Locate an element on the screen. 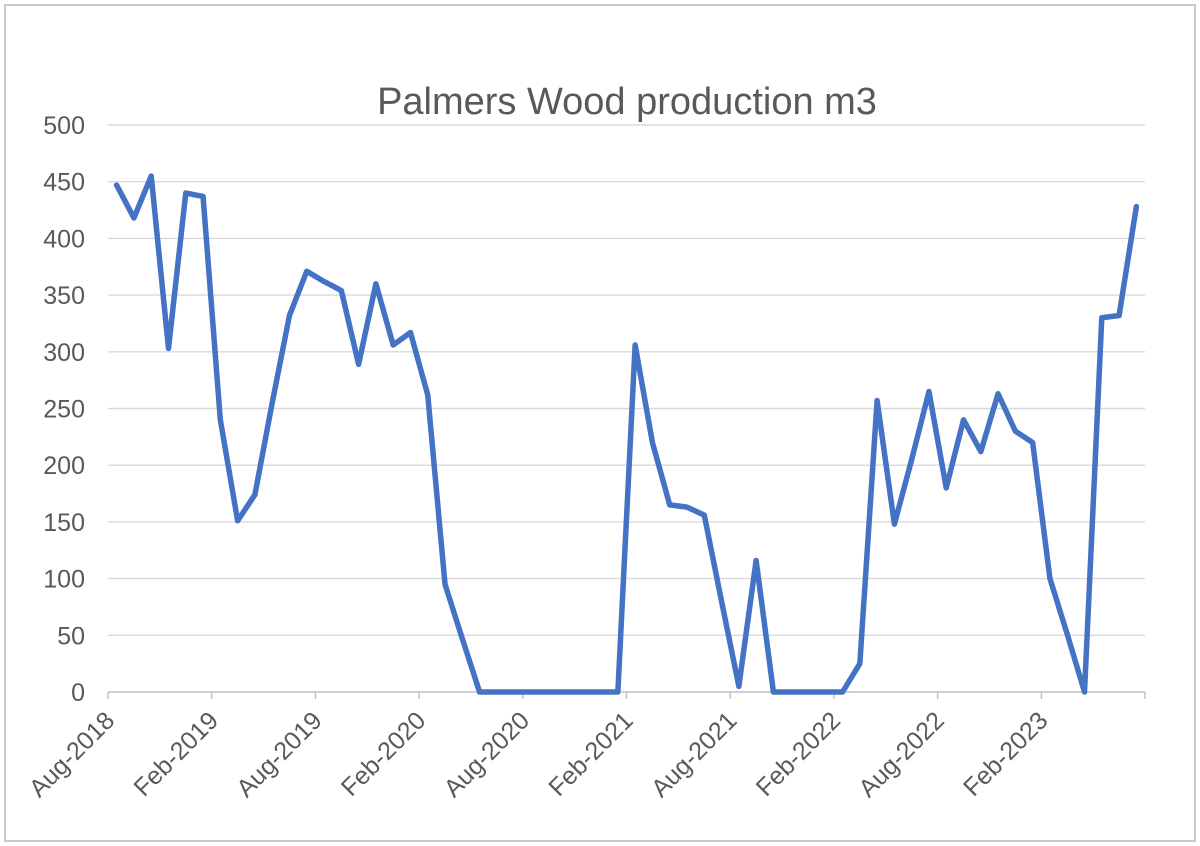 The image size is (1200, 846). y-axis-tick-label: 400 is located at coordinates (64, 239).